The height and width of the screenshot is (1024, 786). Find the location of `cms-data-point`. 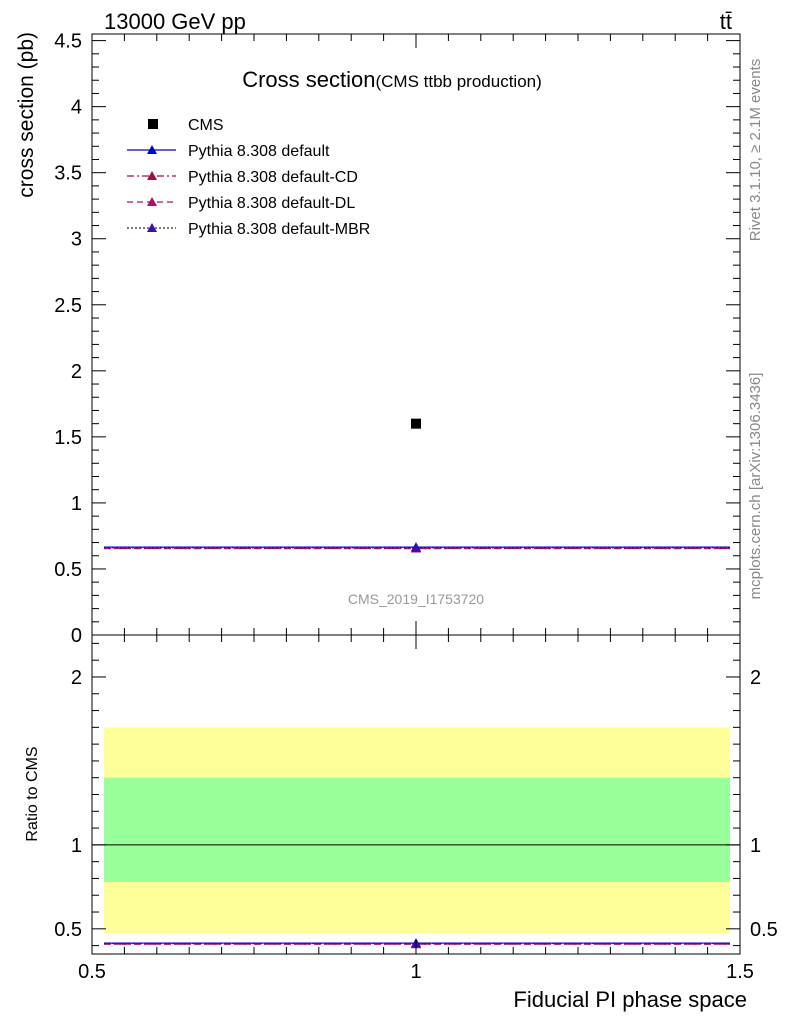

cms-data-point is located at coordinates (416, 423).